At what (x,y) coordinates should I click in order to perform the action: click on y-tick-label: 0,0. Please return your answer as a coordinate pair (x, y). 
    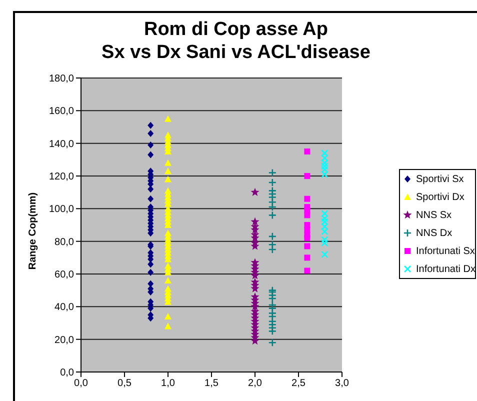
    Looking at the image, I should click on (67, 373).